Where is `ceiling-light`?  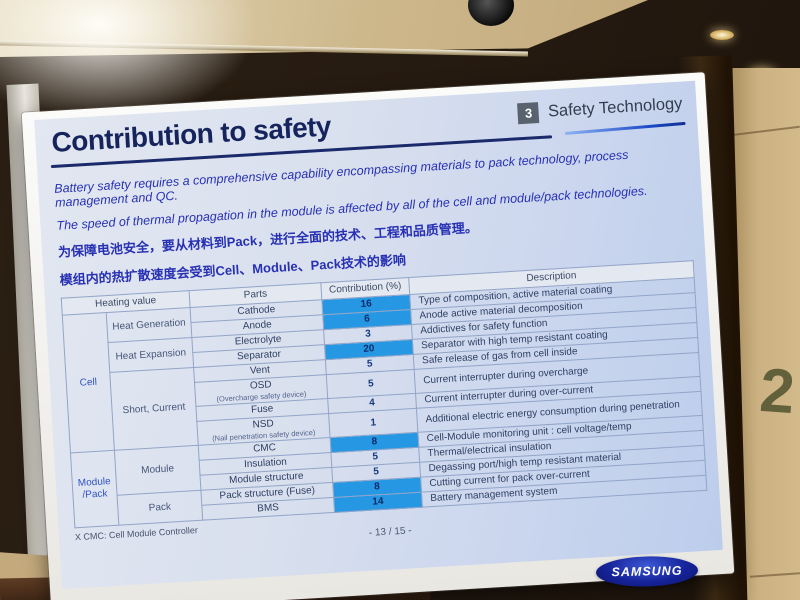
ceiling-light is located at coordinates (722, 35).